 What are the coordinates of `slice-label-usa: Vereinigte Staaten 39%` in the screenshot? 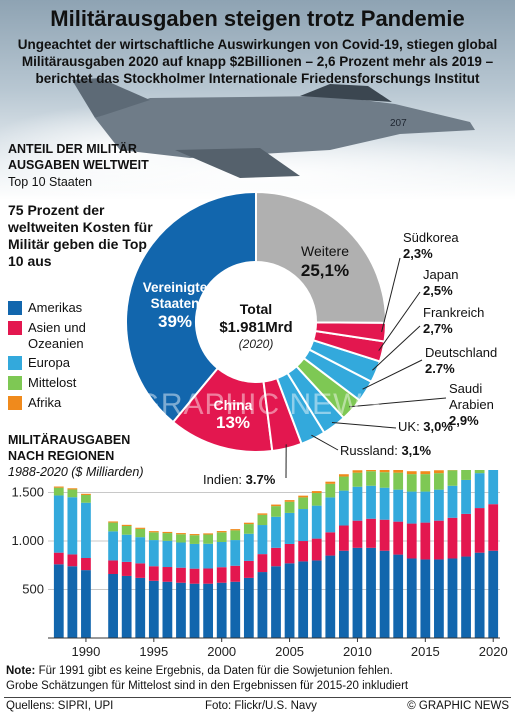 It's located at (175, 305).